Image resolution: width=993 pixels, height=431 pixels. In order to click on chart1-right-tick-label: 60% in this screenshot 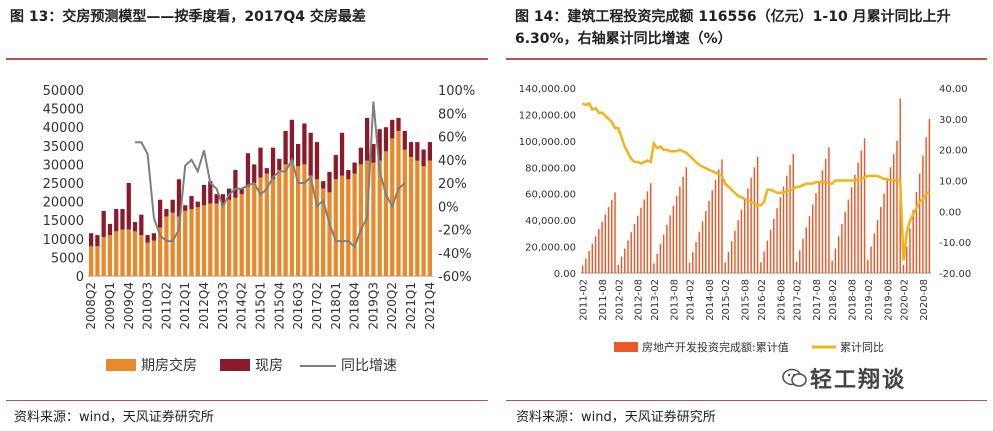, I will do `click(452, 138)`.